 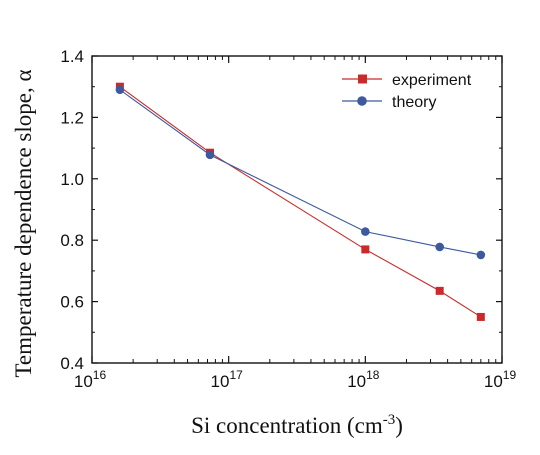 What do you see at coordinates (72, 56) in the screenshot?
I see `y-tick-label: 1.4` at bounding box center [72, 56].